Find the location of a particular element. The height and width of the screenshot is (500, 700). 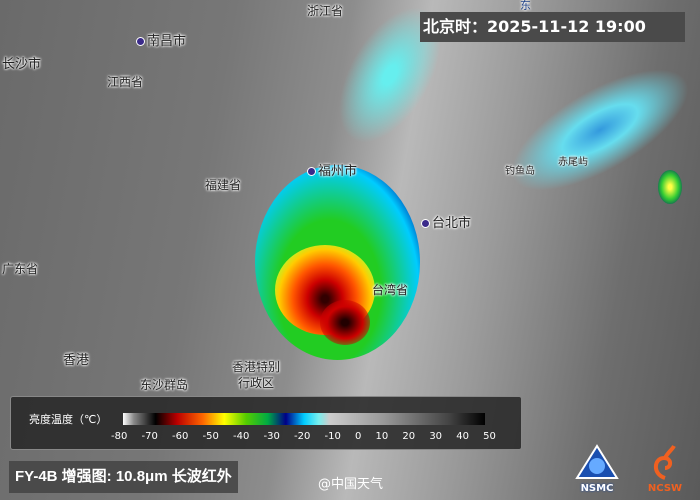

weibo-credit: @中国天气 is located at coordinates (351, 484).